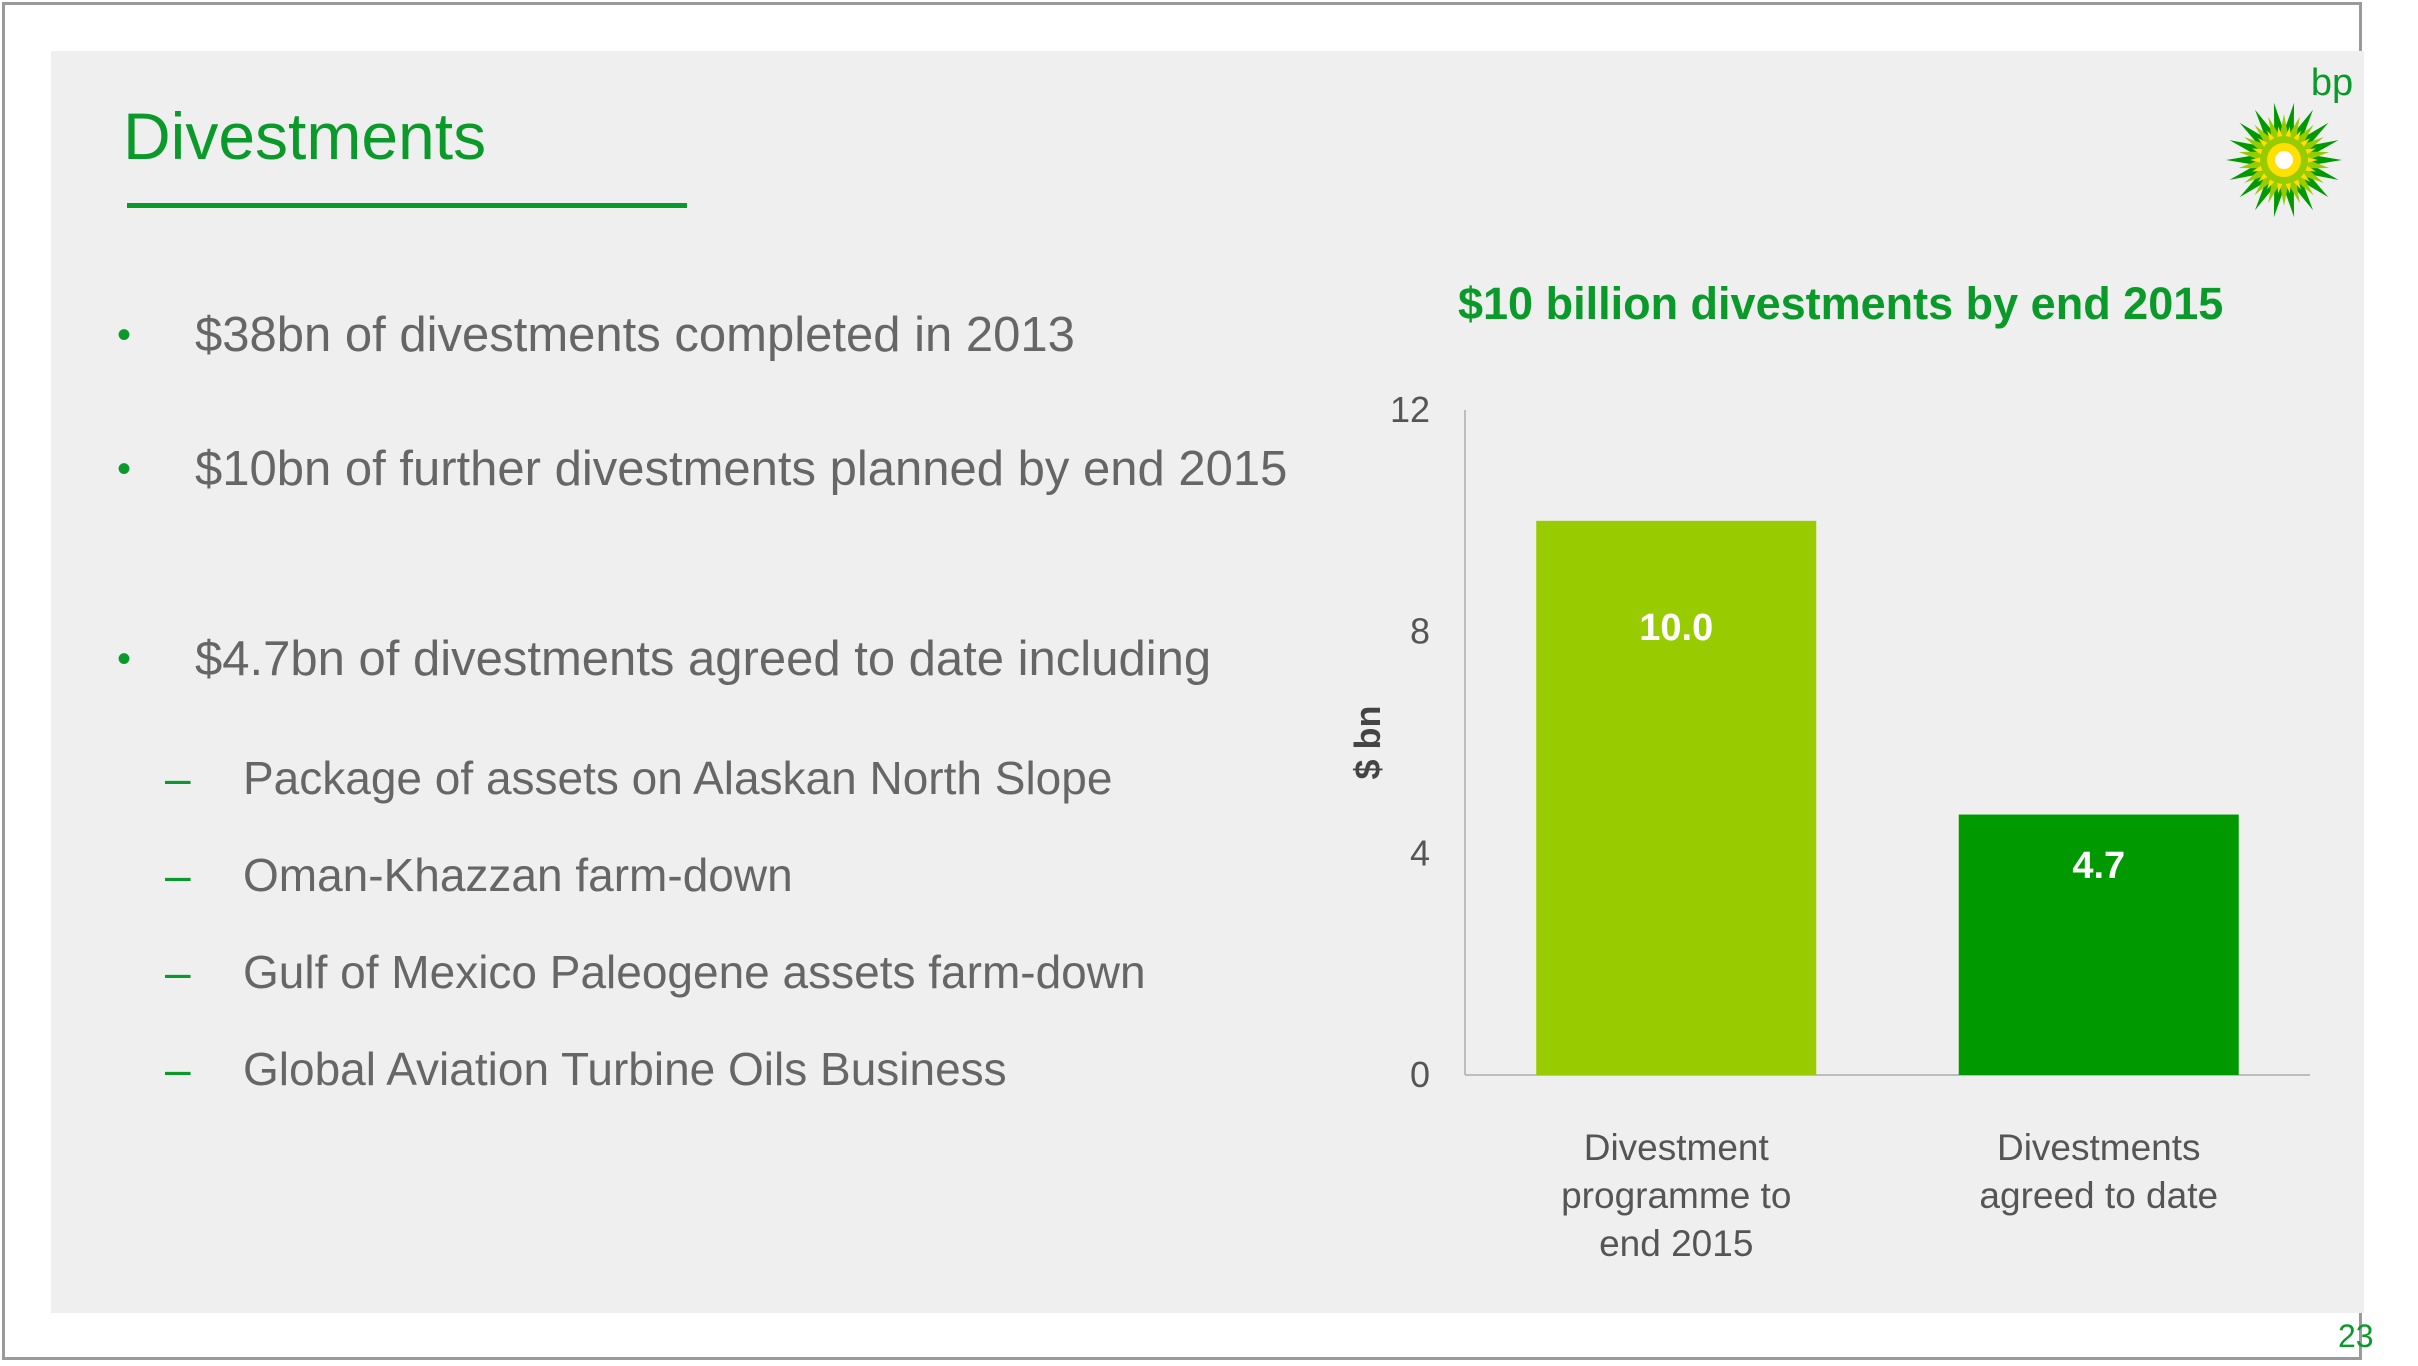  What do you see at coordinates (2289, 140) in the screenshot?
I see `bp-helios-logo-icon: bp` at bounding box center [2289, 140].